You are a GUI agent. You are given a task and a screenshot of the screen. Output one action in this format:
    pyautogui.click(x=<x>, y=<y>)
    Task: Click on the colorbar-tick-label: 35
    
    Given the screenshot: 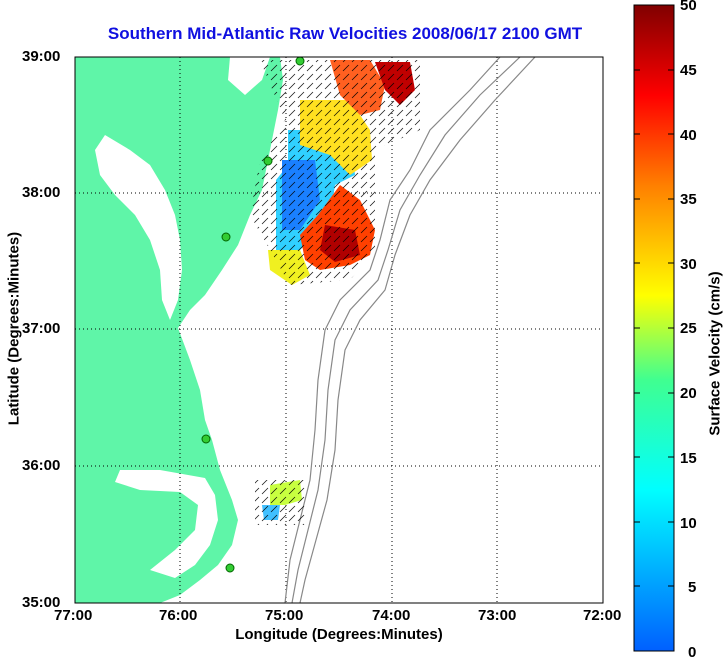 What is the action you would take?
    pyautogui.click(x=688, y=199)
    